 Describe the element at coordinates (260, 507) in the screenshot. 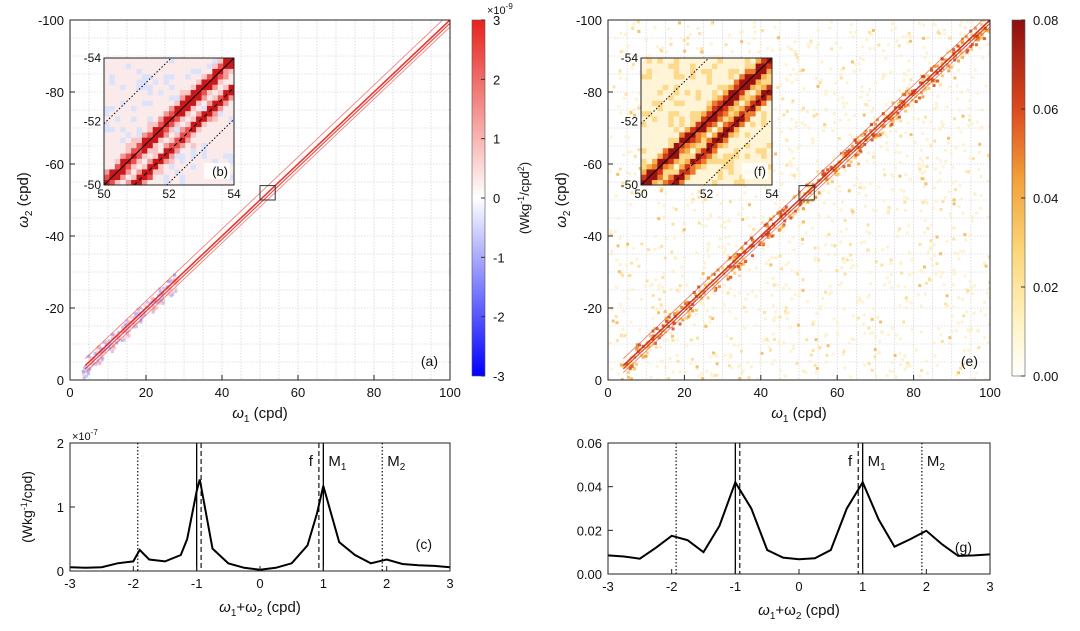

I see `plot-background` at that location.